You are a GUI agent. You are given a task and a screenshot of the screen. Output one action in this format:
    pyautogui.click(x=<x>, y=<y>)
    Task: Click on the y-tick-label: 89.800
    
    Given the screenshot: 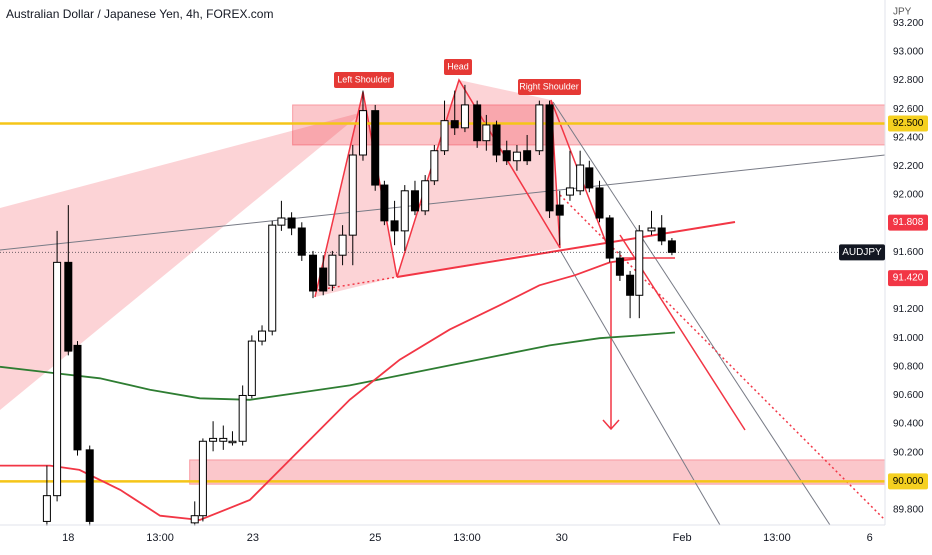 What is the action you would take?
    pyautogui.click(x=908, y=510)
    